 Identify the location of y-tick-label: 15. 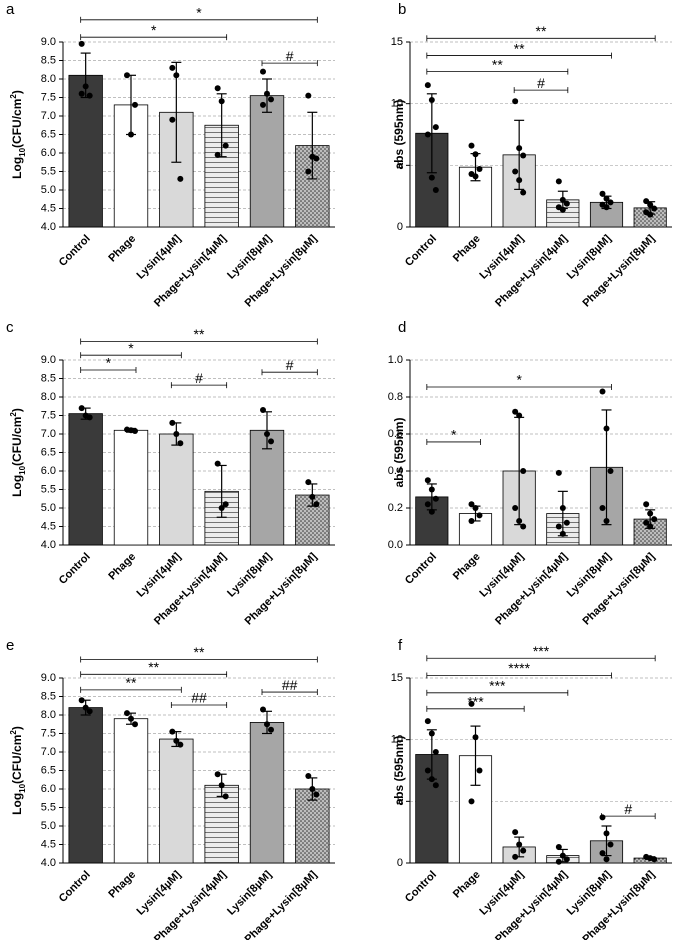
(397, 42).